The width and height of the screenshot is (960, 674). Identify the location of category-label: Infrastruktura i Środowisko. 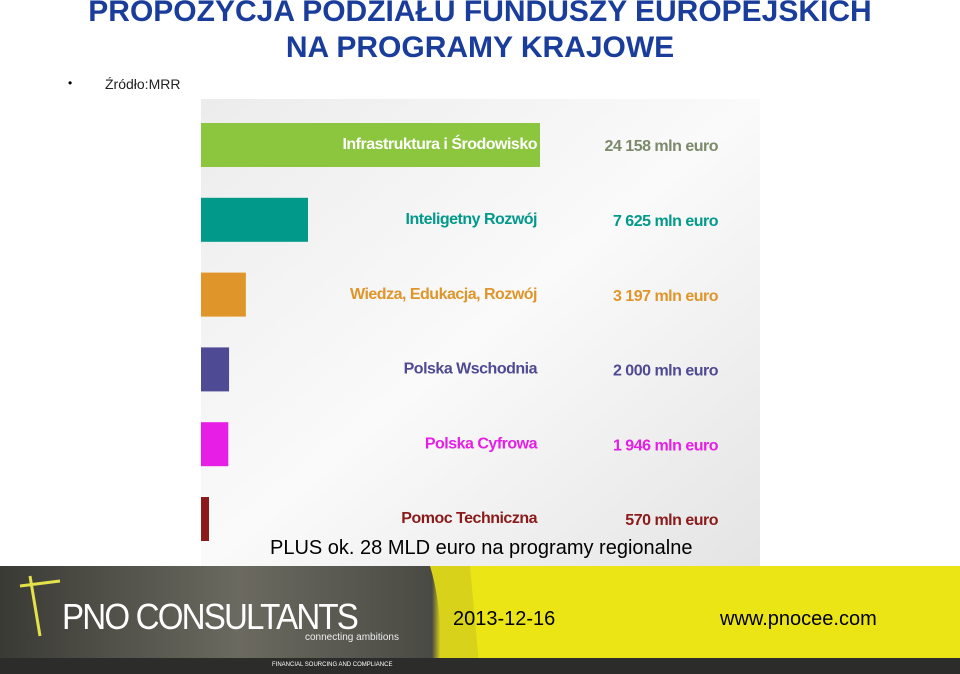
(439, 143).